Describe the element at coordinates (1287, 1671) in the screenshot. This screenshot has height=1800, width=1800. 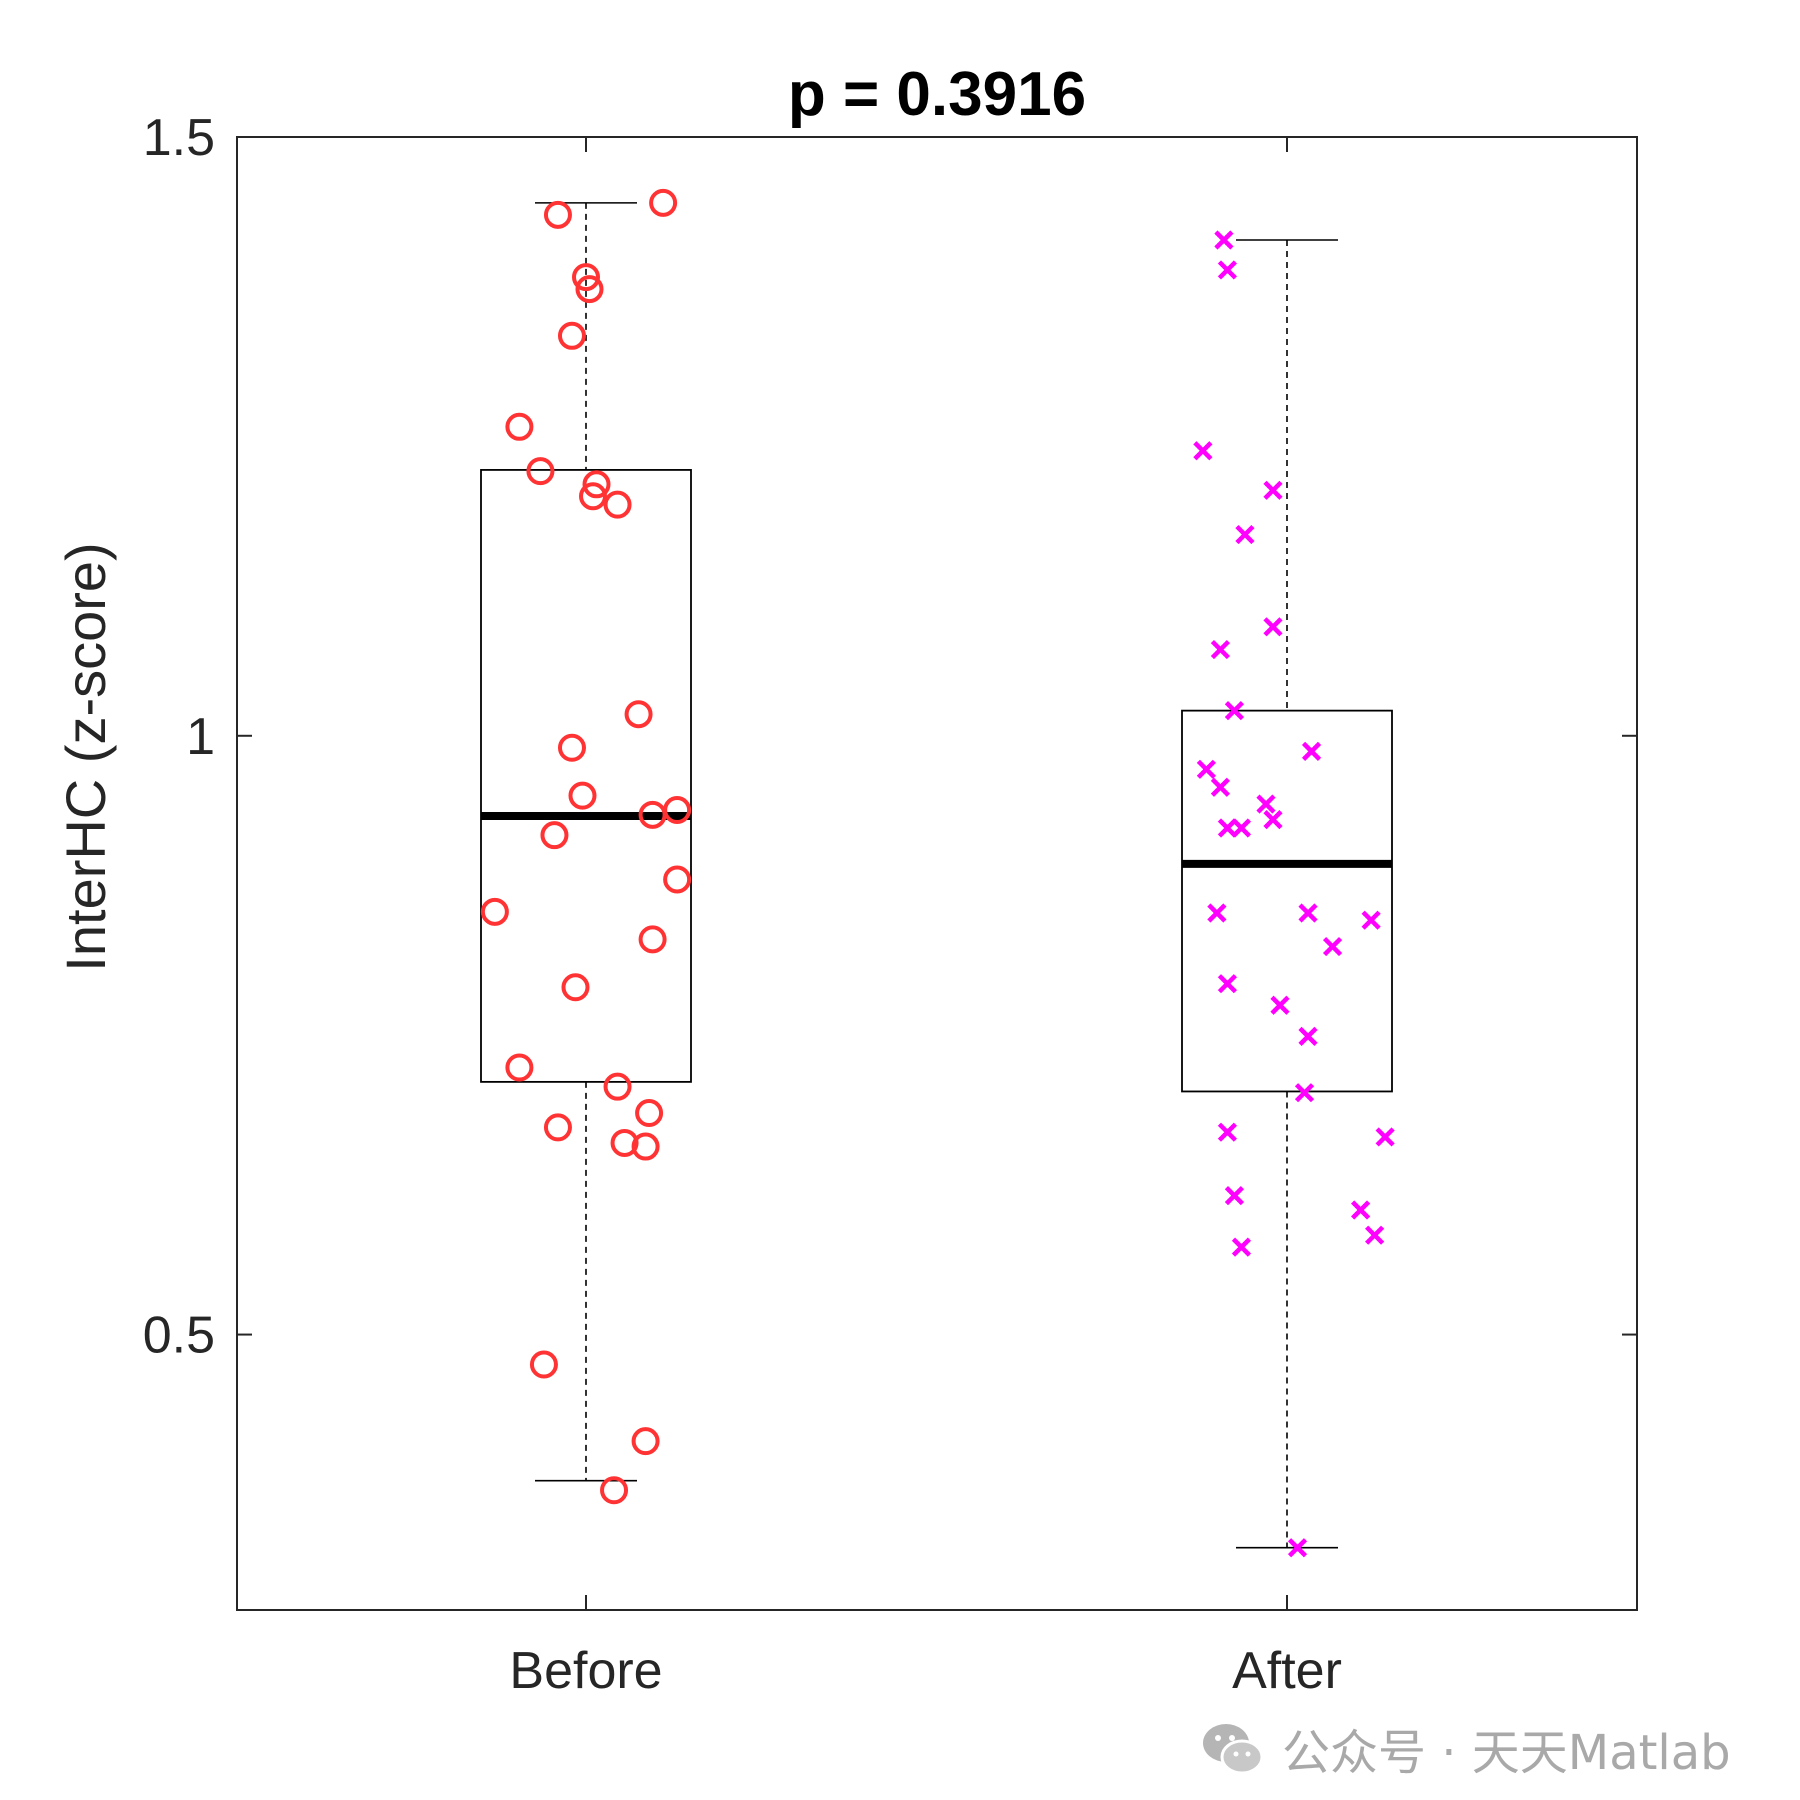
I see `x-tick-label-after: After` at that location.